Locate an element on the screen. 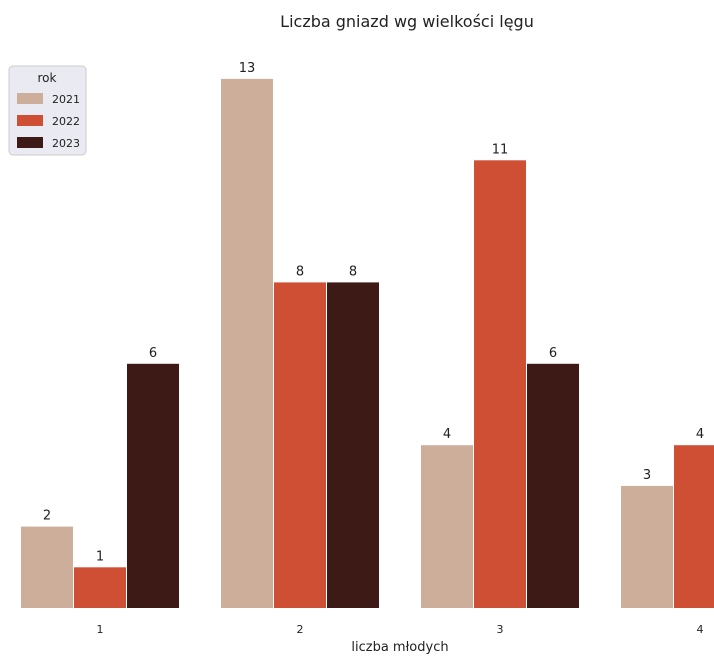 This screenshot has height=661, width=714. value-label-2021-4: 3 is located at coordinates (647, 475).